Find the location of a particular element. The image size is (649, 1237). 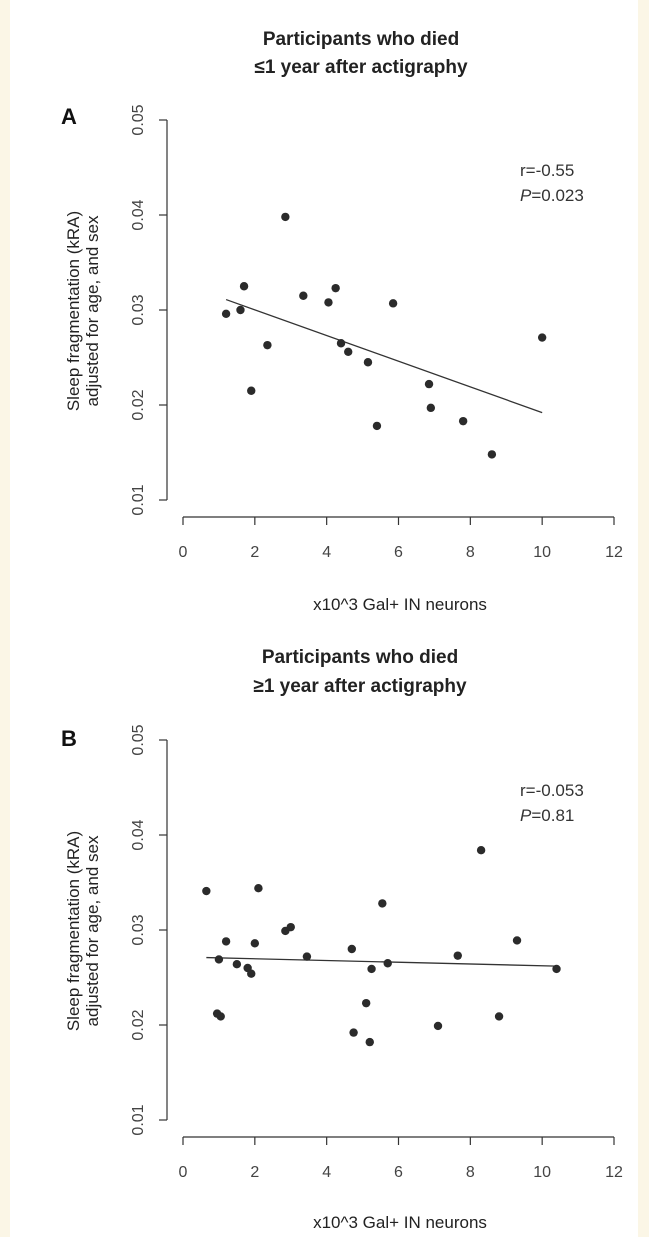

panel-b-x-tick-label: 8 is located at coordinates (470, 1172).